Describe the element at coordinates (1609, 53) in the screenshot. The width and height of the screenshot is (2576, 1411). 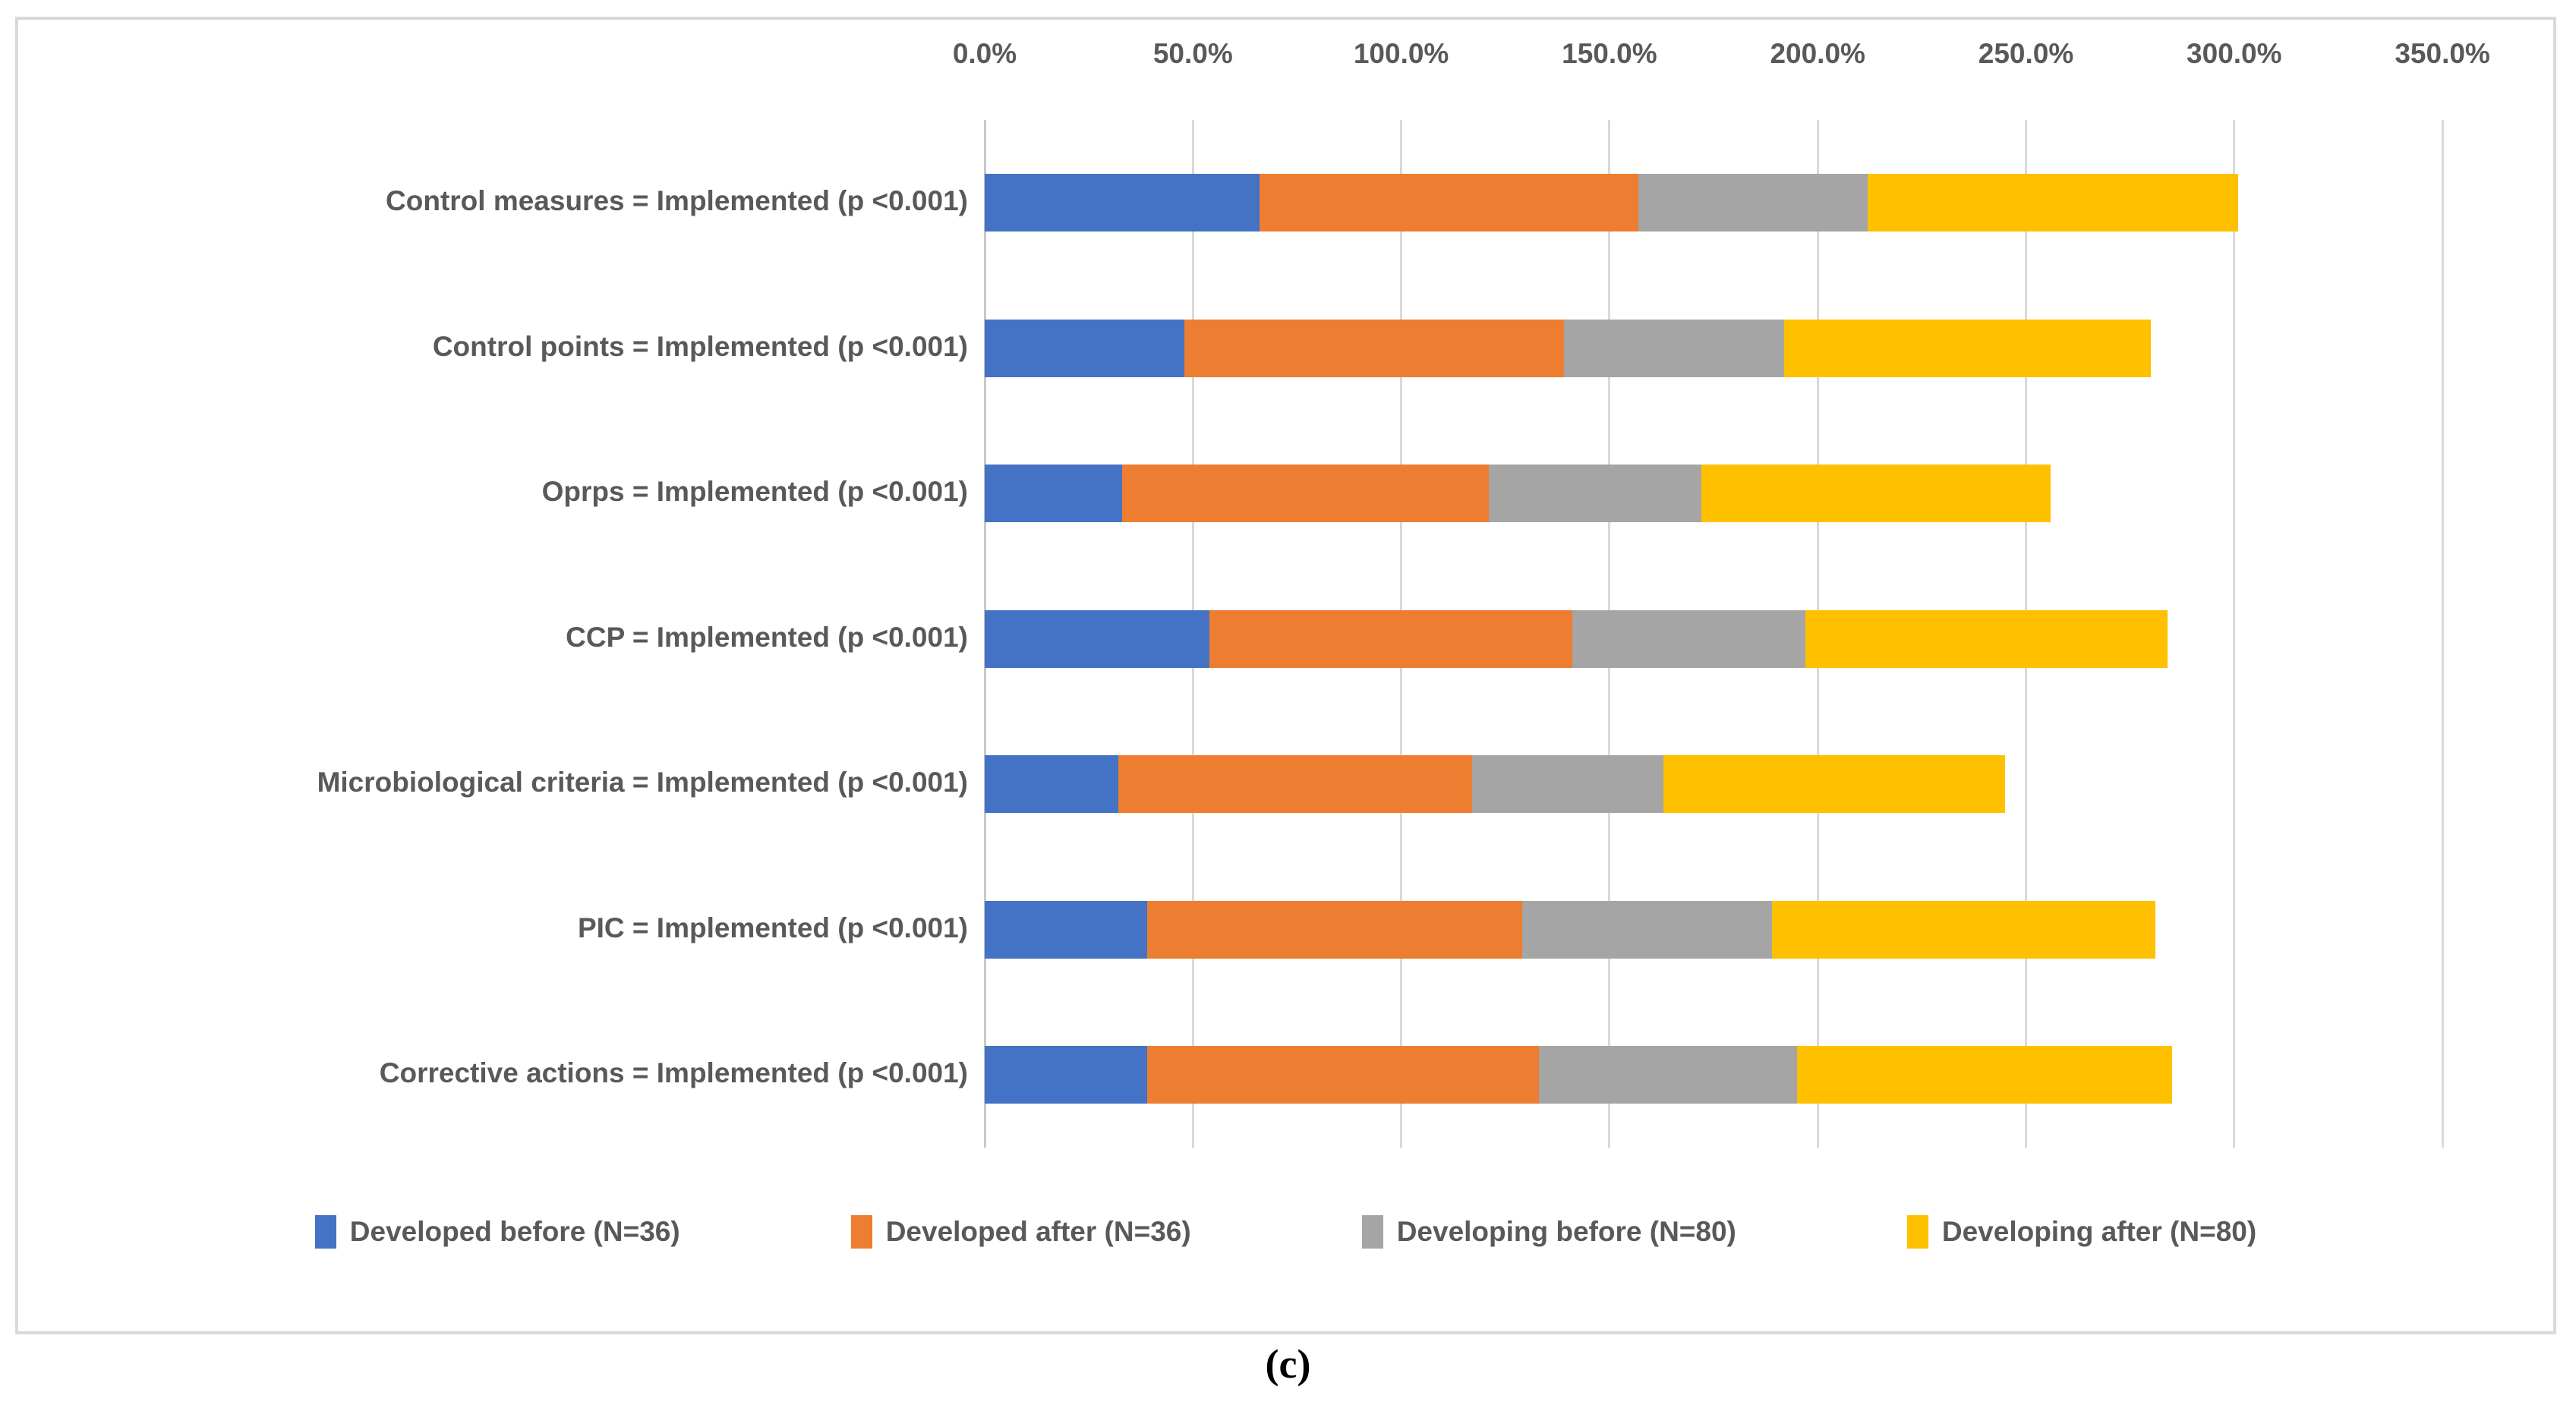
I see `x-tick-label: 150.0%` at that location.